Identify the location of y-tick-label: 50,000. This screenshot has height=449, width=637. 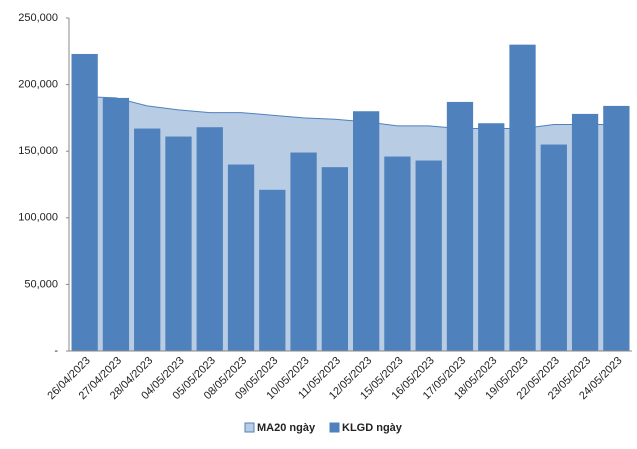
(41, 284).